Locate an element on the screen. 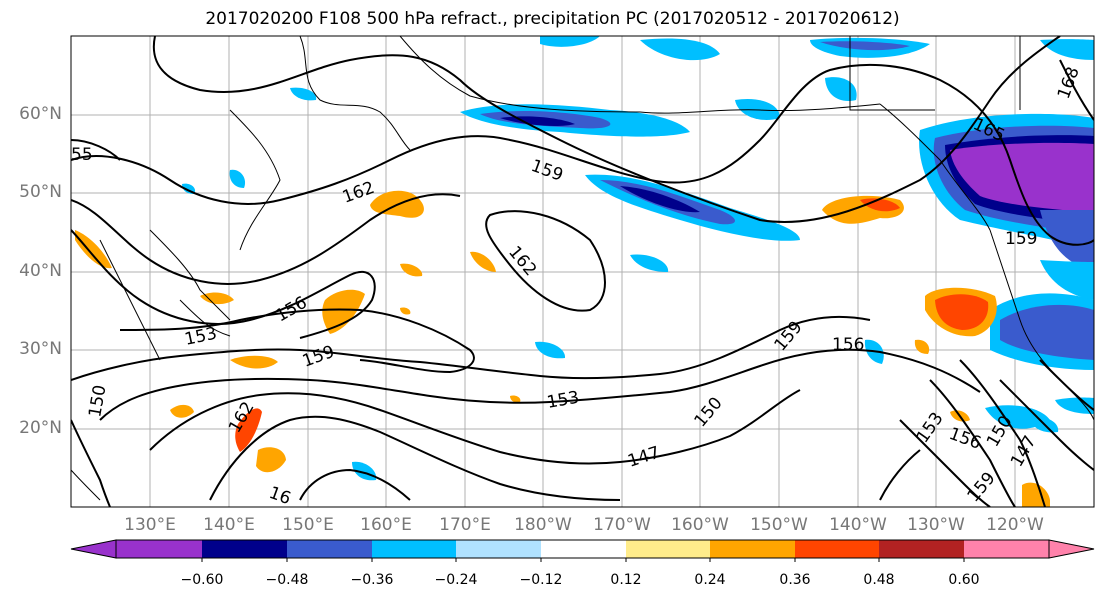 Image resolution: width=1105 pixels, height=601 pixels. colorbar-tick-label: 0.60 is located at coordinates (964, 580).